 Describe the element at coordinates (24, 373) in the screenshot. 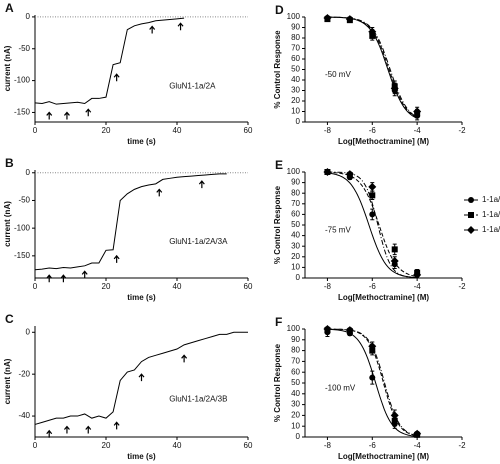

I see `y-tick-label: -20` at that location.